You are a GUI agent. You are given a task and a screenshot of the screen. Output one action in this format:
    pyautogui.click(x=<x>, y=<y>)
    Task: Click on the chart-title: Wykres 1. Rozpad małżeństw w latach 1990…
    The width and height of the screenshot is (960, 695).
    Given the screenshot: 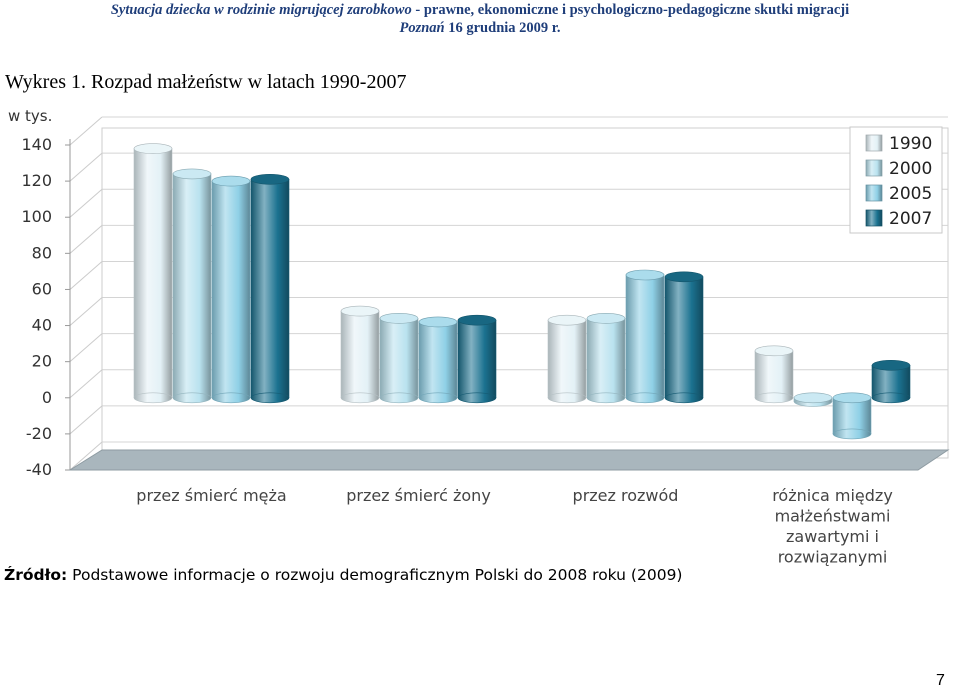 What is the action you would take?
    pyautogui.click(x=206, y=82)
    